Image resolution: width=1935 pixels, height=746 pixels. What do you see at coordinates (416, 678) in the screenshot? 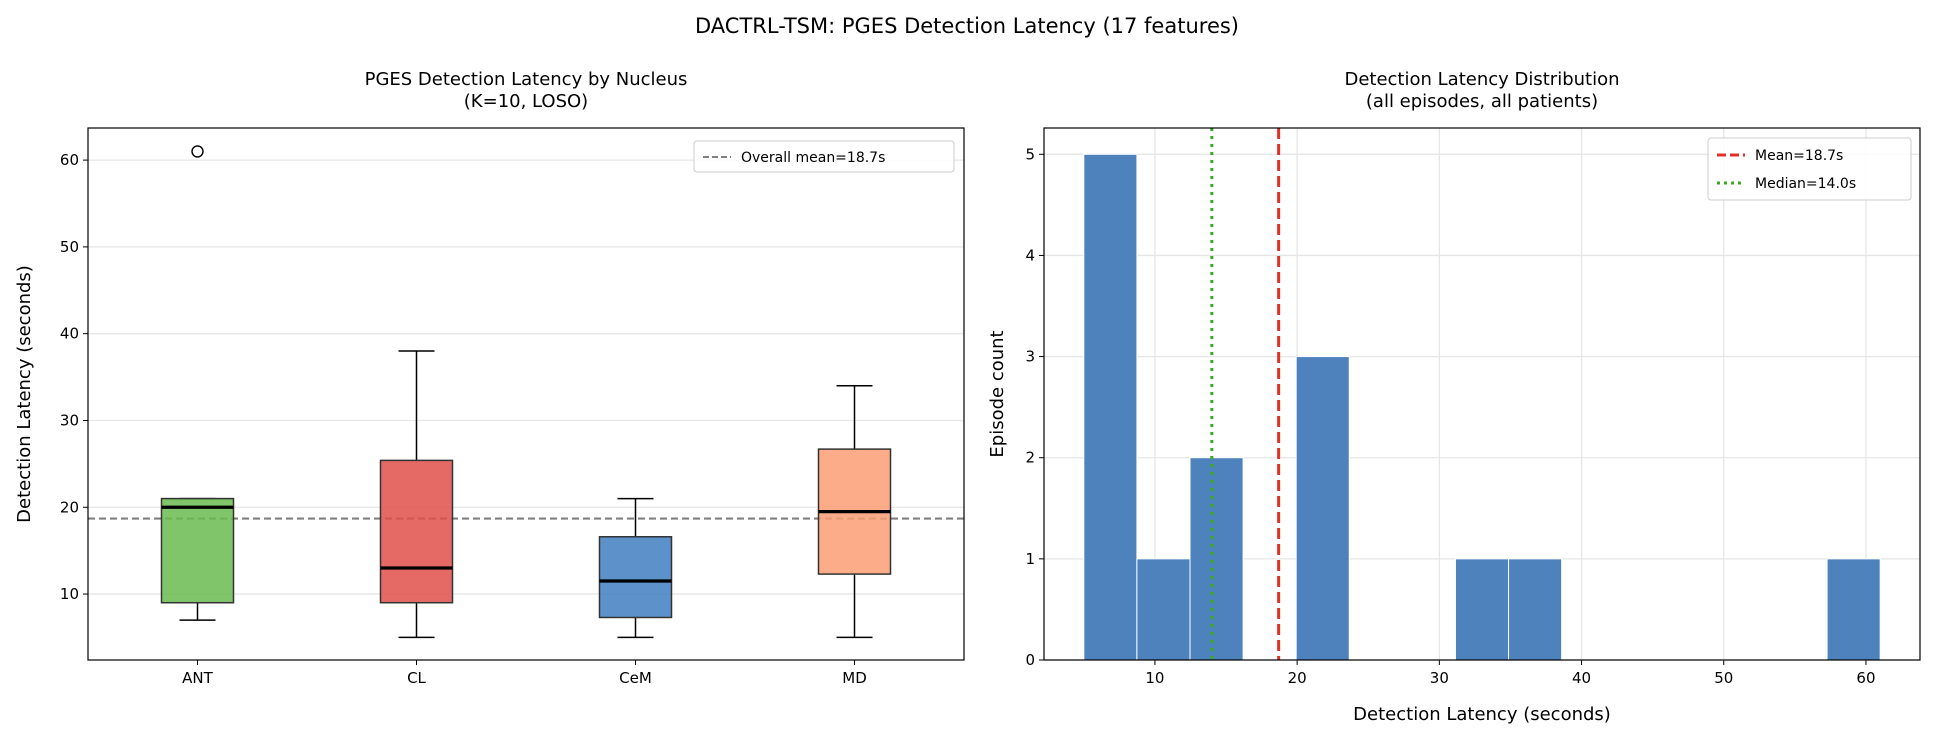
I see `x-tick-label: CL` at bounding box center [416, 678].